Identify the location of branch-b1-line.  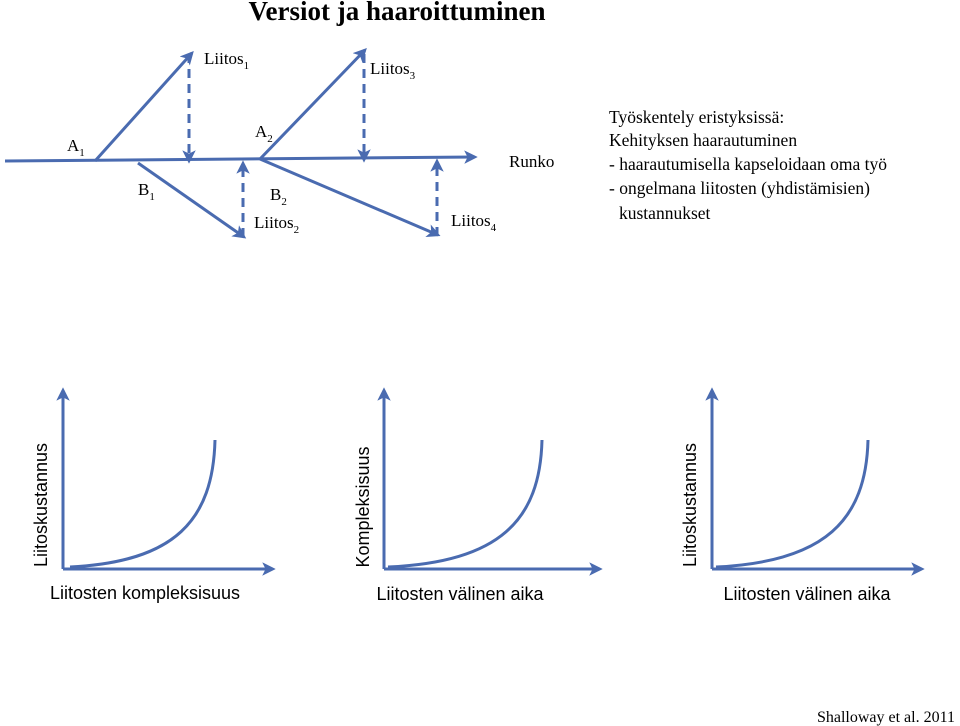
(192, 200).